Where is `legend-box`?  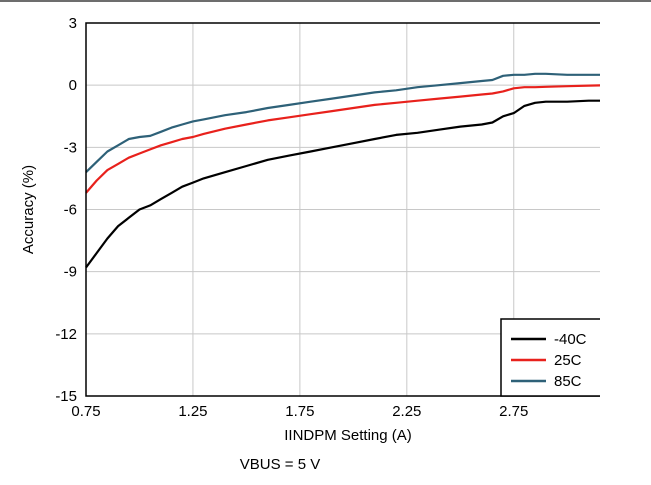
legend-box is located at coordinates (550, 357).